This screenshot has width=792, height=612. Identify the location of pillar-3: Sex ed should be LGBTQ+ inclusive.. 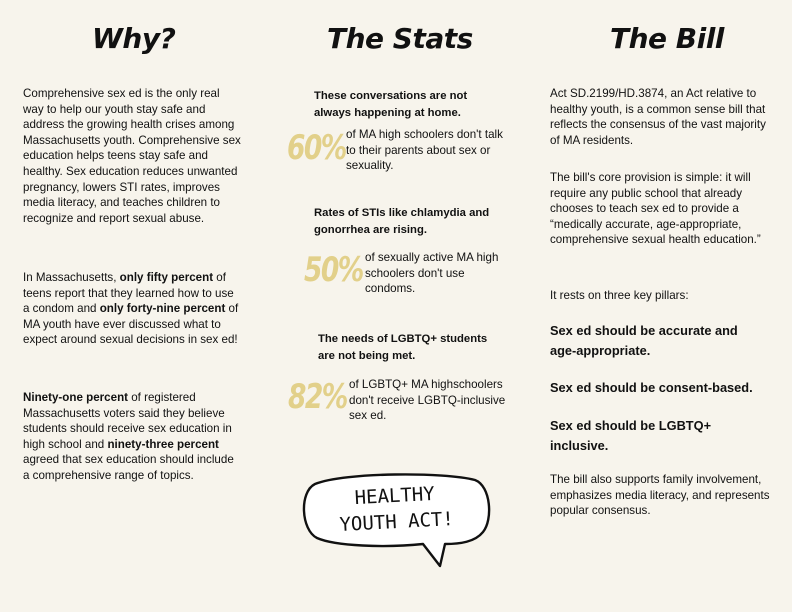
(631, 435).